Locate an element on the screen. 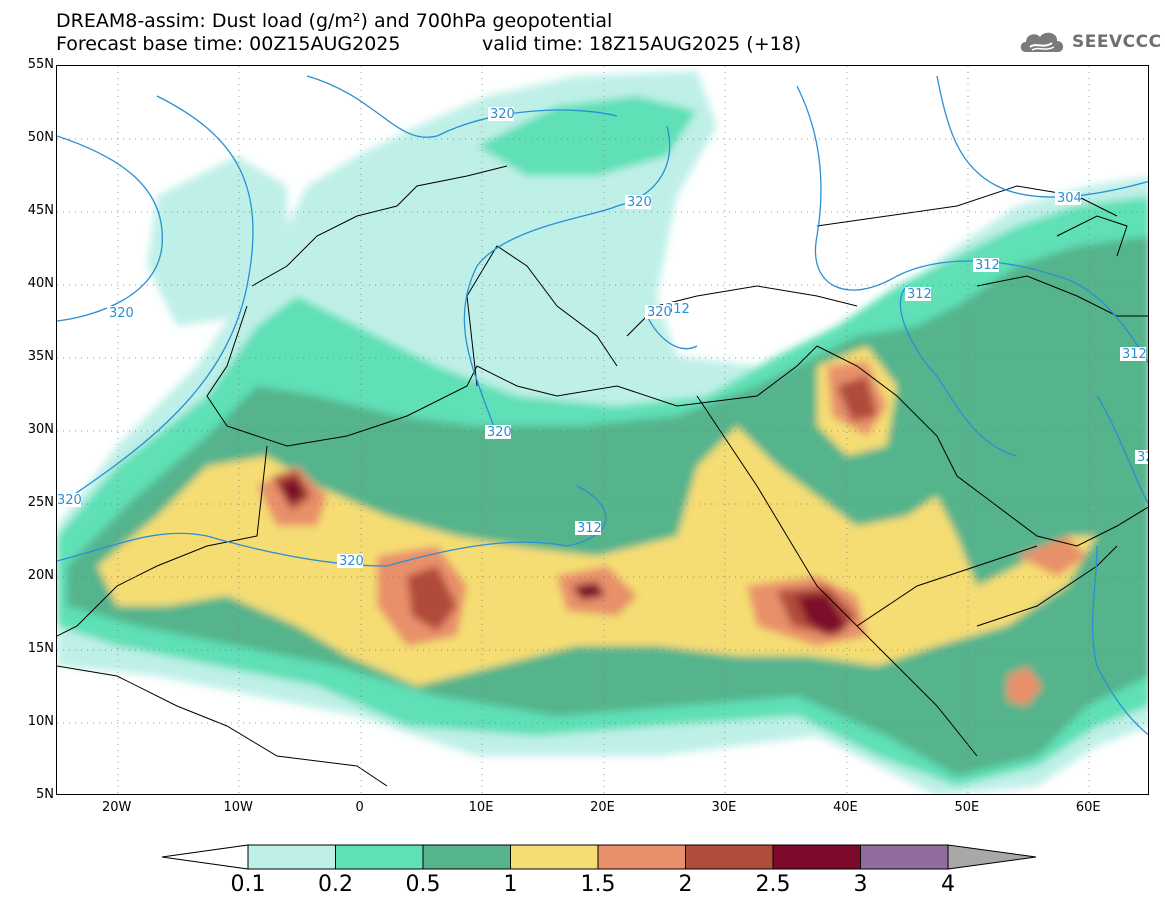 This screenshot has width=1165, height=907. colorbar-tick-label: 0.1 is located at coordinates (248, 884).